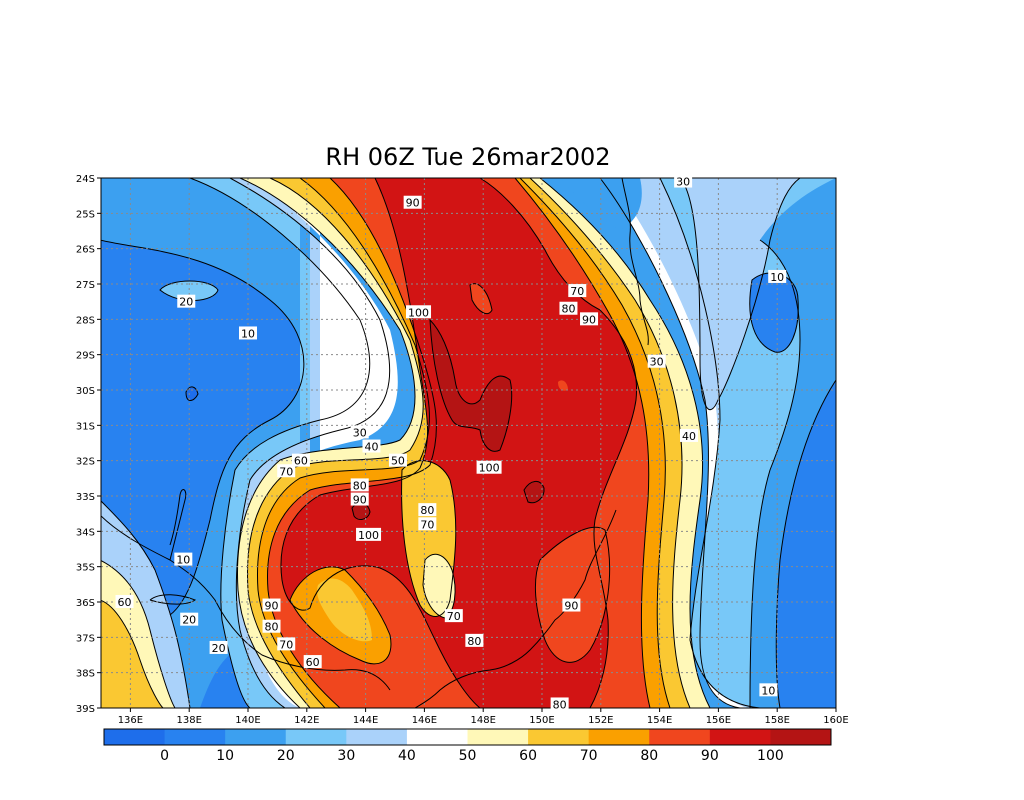 The image size is (1024, 800). Describe the element at coordinates (225, 756) in the screenshot. I see `colorbar-label: 10` at that location.